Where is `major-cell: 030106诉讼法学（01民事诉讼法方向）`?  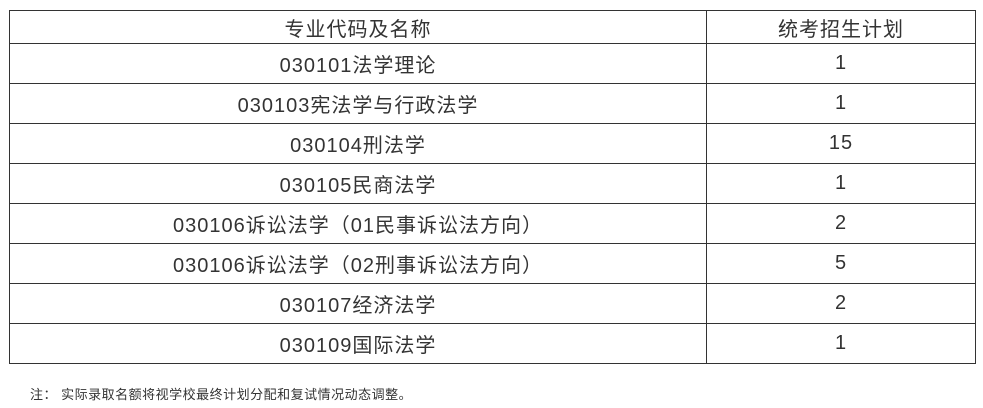 major-cell: 030106诉讼法学（01民事诉讼法方向） is located at coordinates (358, 223).